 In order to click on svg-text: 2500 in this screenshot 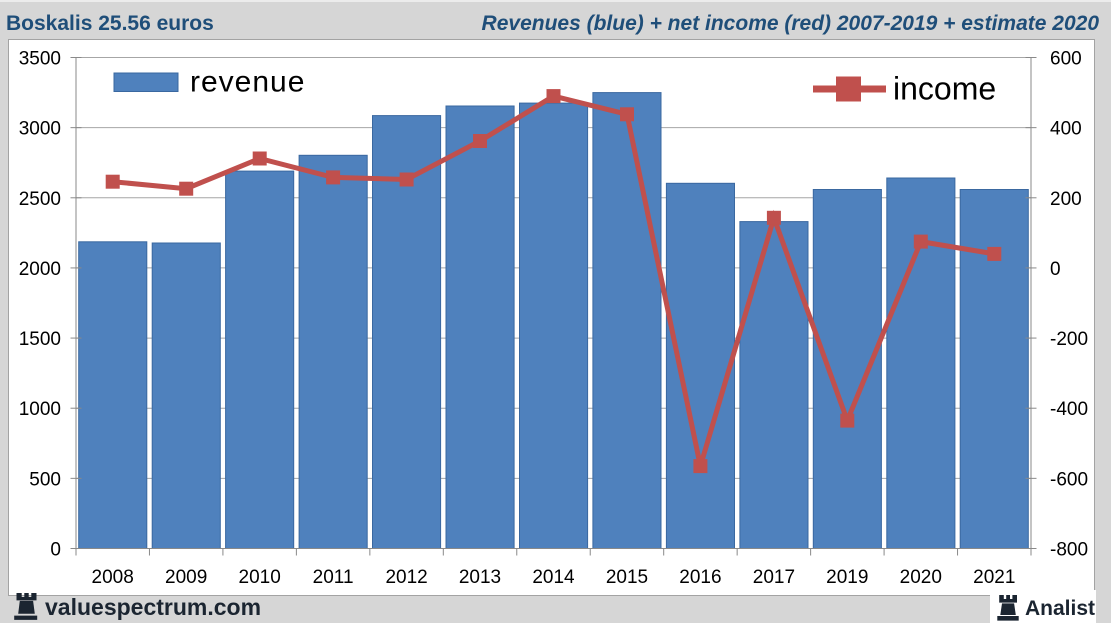, I will do `click(40, 199)`.